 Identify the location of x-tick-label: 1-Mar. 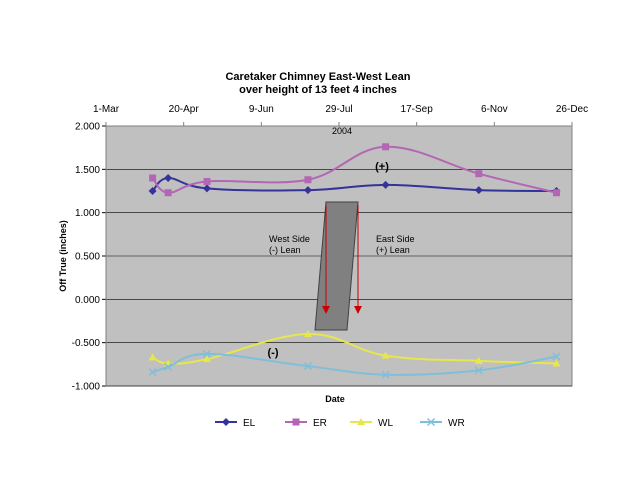
(106, 109).